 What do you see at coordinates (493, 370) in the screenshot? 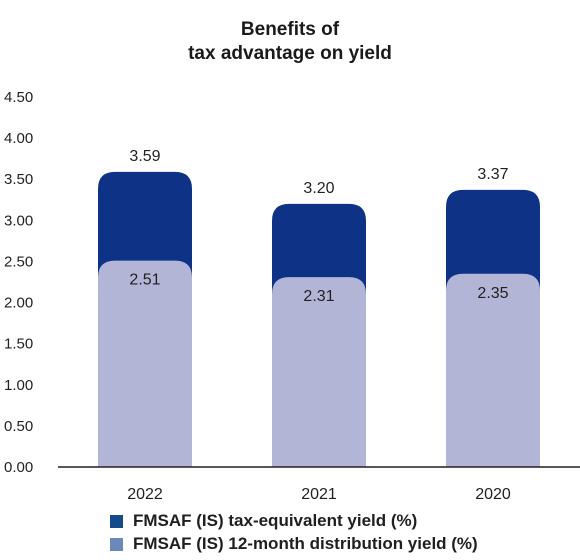
I see `bar-distribution-2020` at bounding box center [493, 370].